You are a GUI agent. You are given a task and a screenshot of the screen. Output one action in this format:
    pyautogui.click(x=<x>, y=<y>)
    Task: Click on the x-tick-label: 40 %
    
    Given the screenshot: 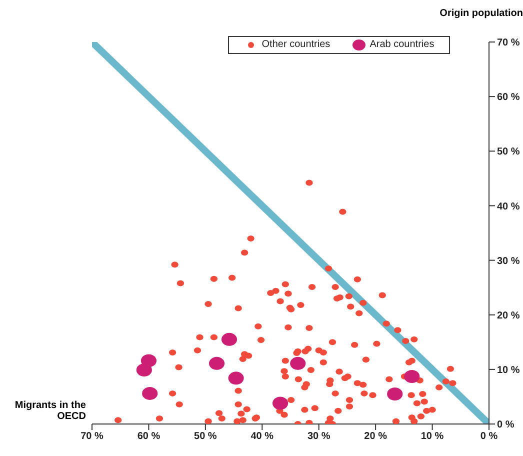 What is the action you would take?
    pyautogui.click(x=262, y=436)
    